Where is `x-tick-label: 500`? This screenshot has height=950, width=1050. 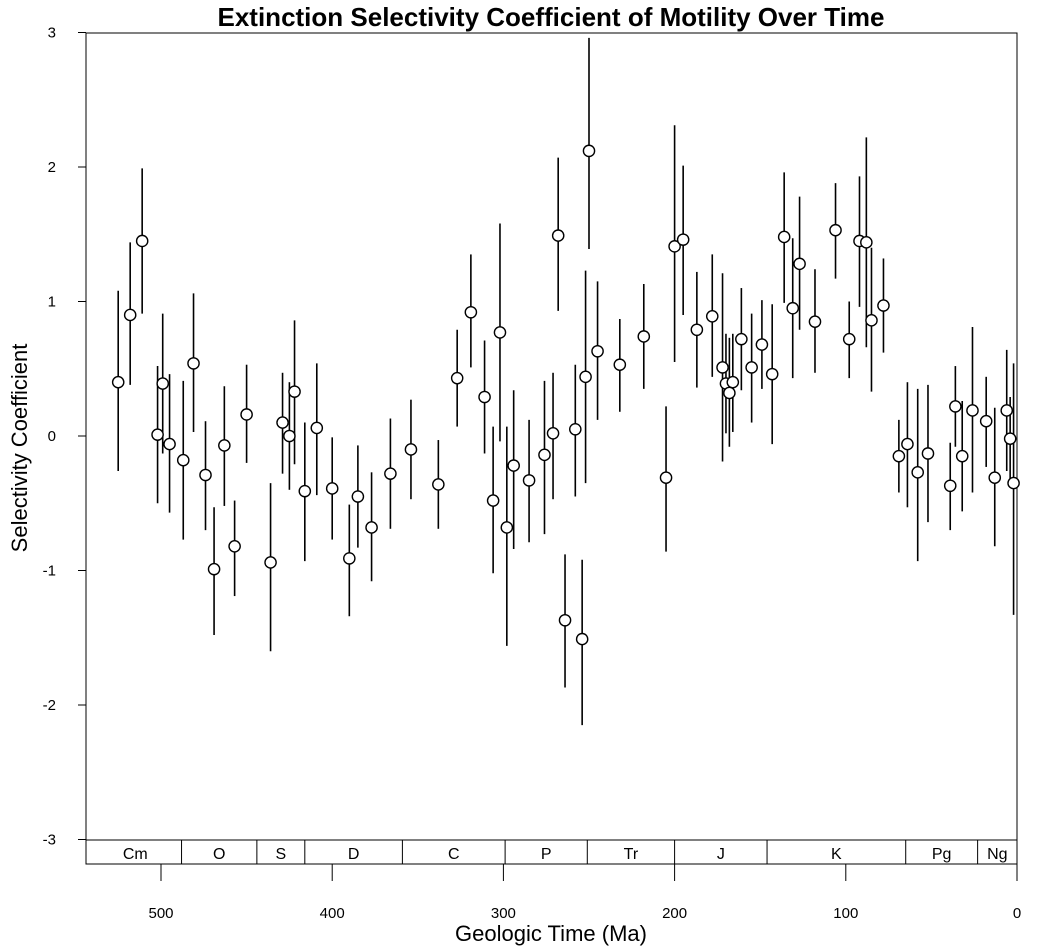
x-tick-label: 500 is located at coordinates (160, 913).